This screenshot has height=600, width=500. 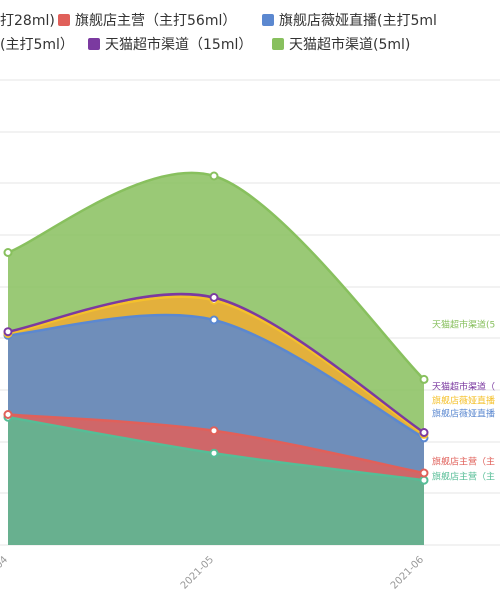 I want to click on x-tick-label-2: 2021-06, so click(x=407, y=572).